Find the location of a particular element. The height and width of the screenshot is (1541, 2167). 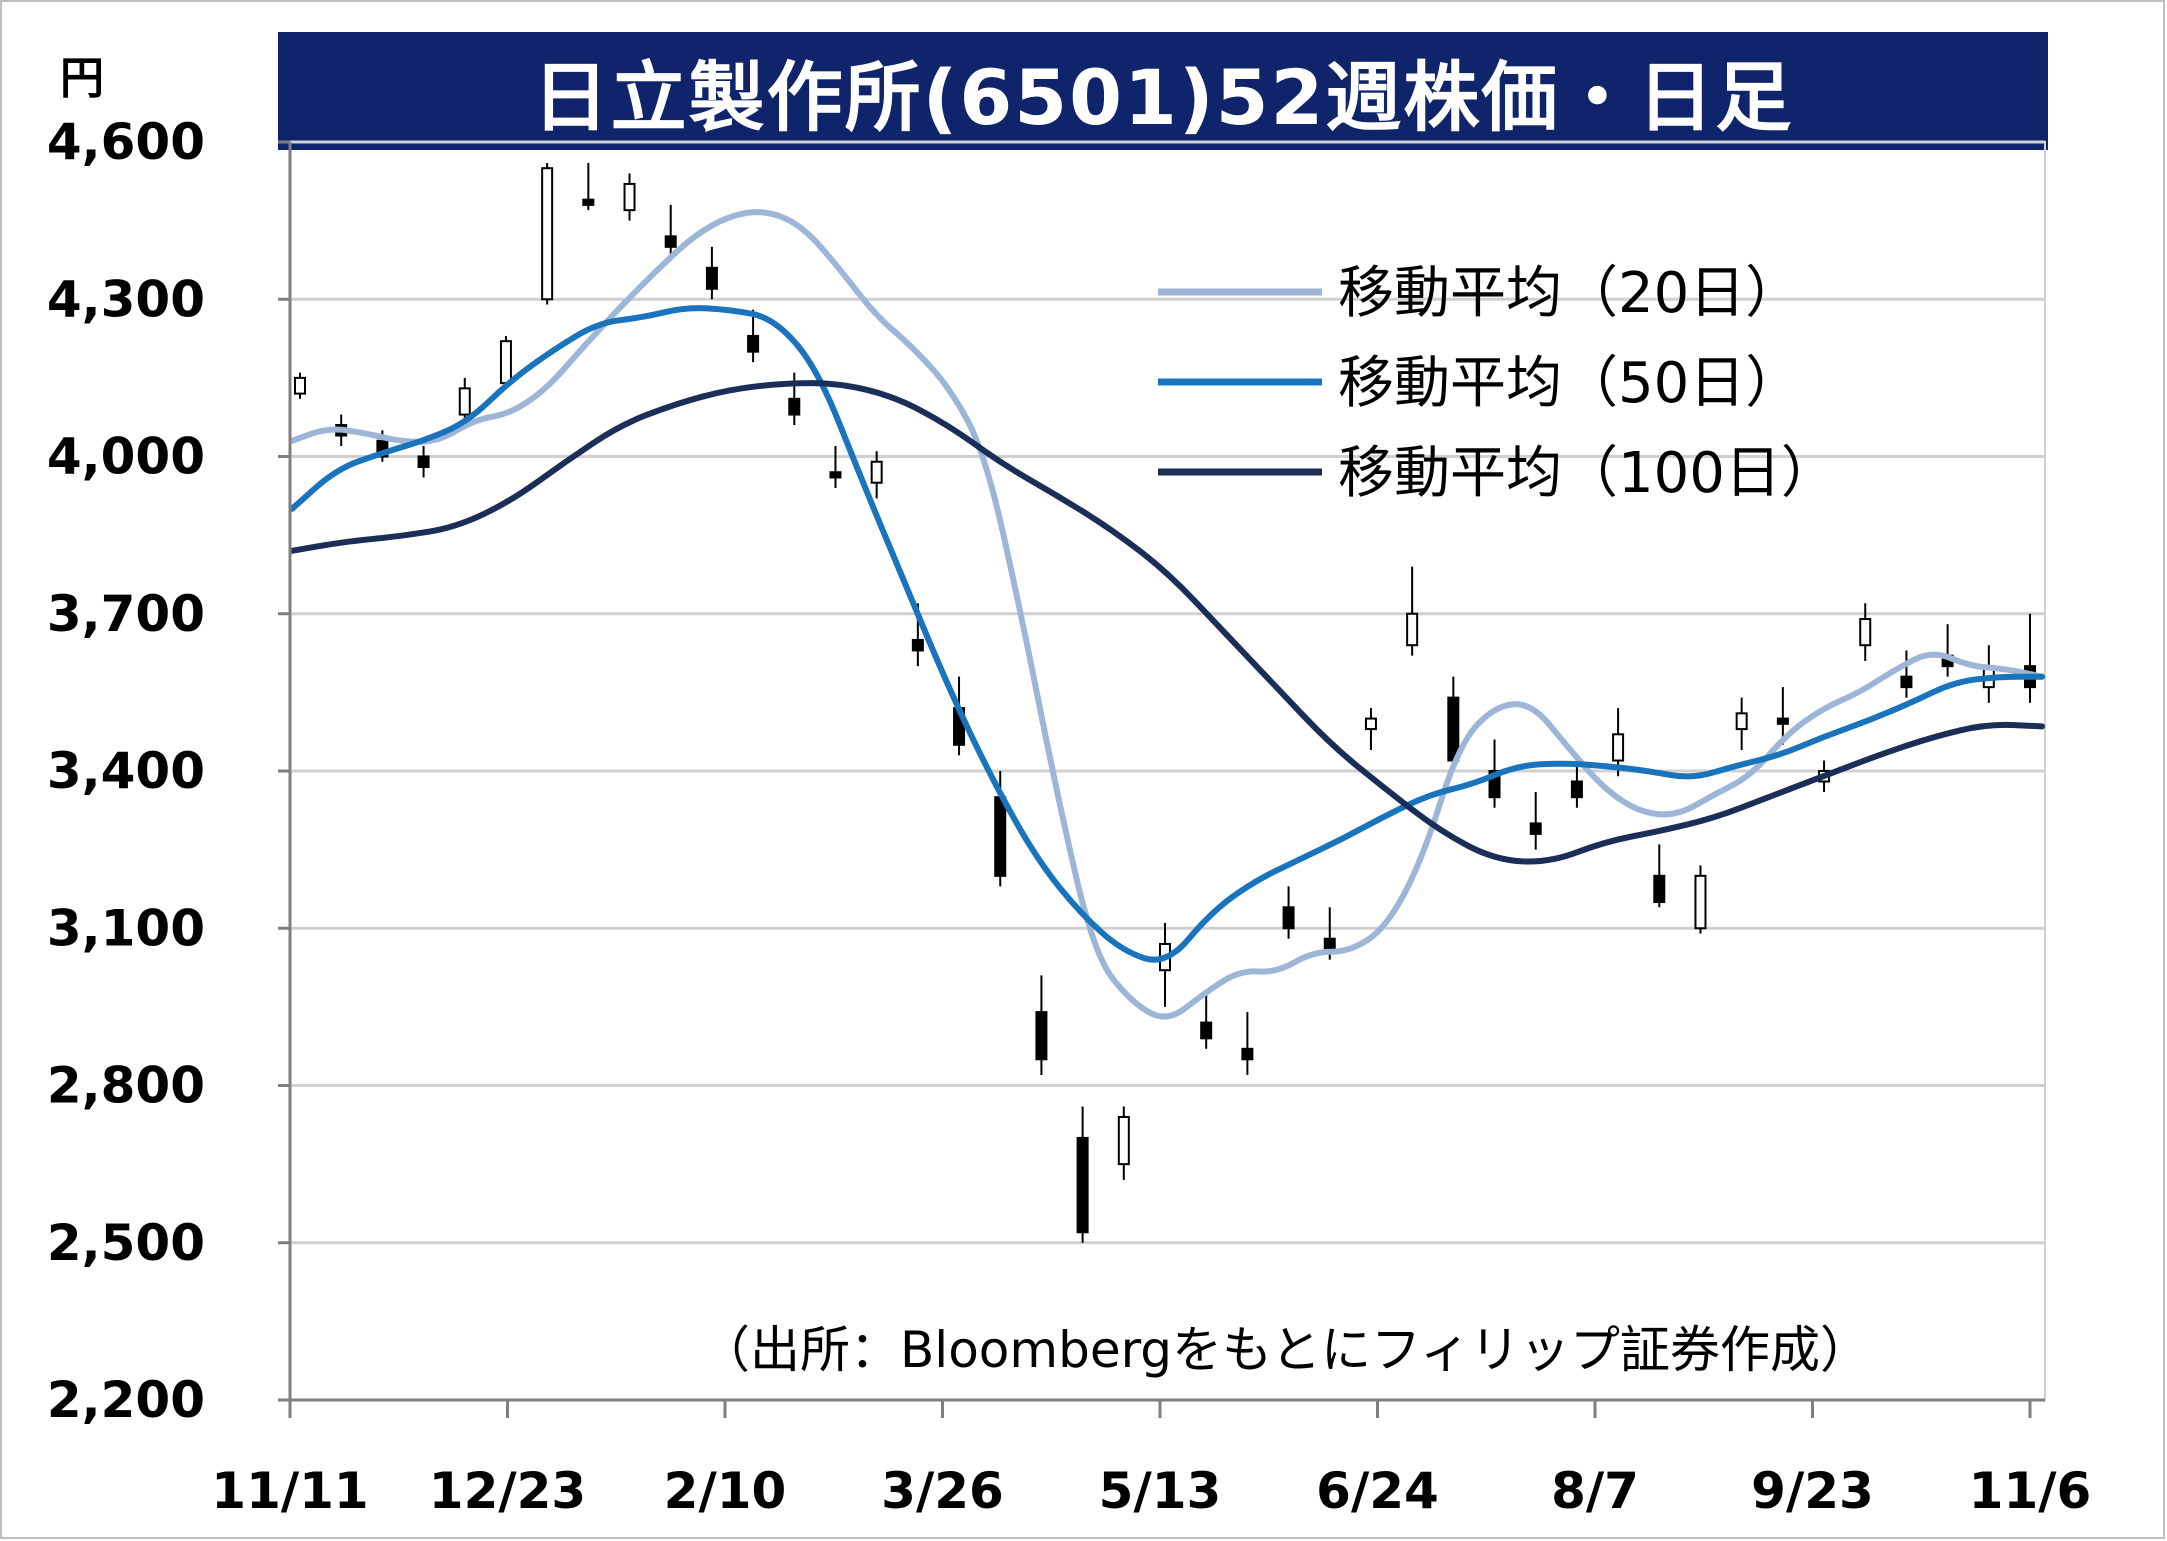

y-tick-label: 2,500 is located at coordinates (126, 1243).